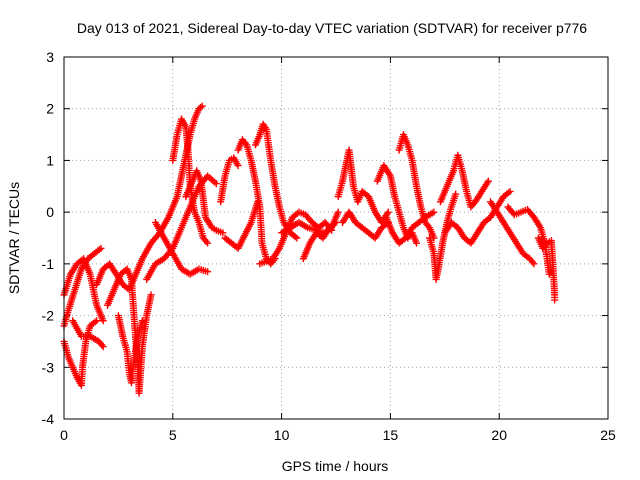  Describe the element at coordinates (50, 57) in the screenshot. I see `y-tick-label: 3` at that location.